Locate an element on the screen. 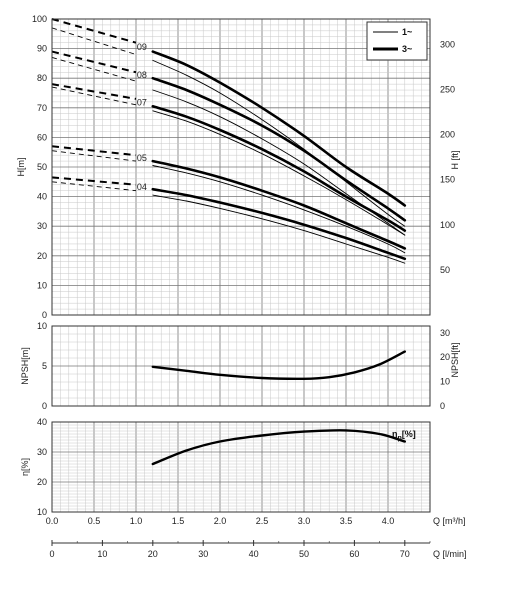  dashed-extension-05-upper is located at coordinates (94, 151).